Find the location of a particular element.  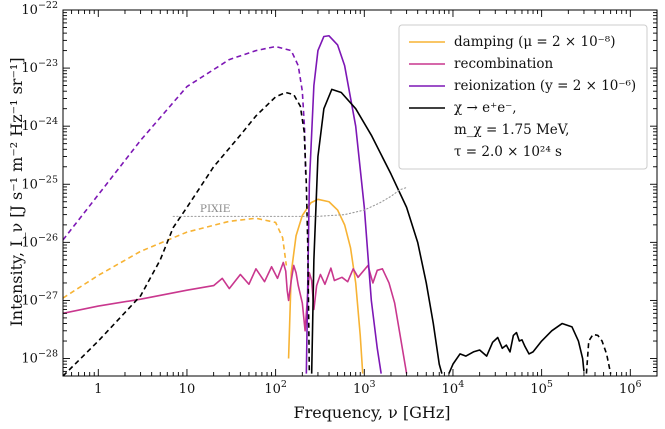

legend-box is located at coordinates (523, 97).